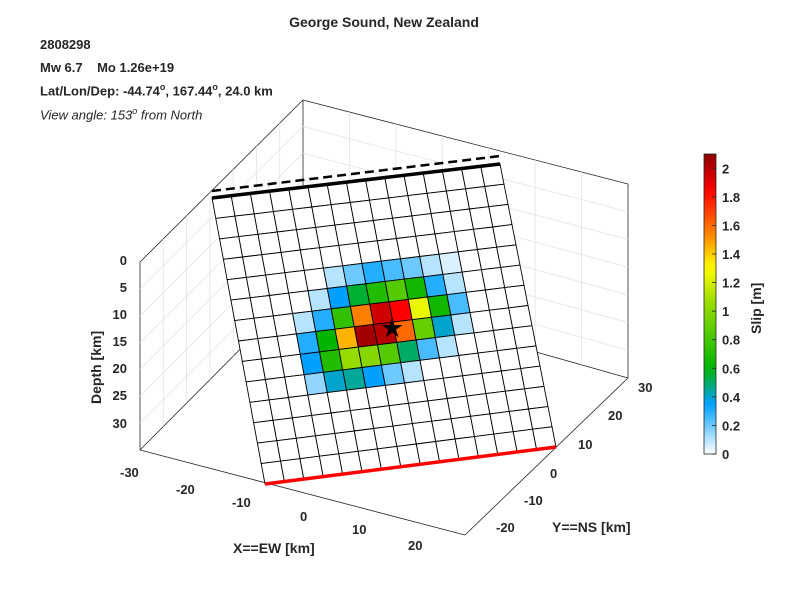 The image size is (798, 601). I want to click on colorbar-tick-label: 0.2, so click(731, 425).